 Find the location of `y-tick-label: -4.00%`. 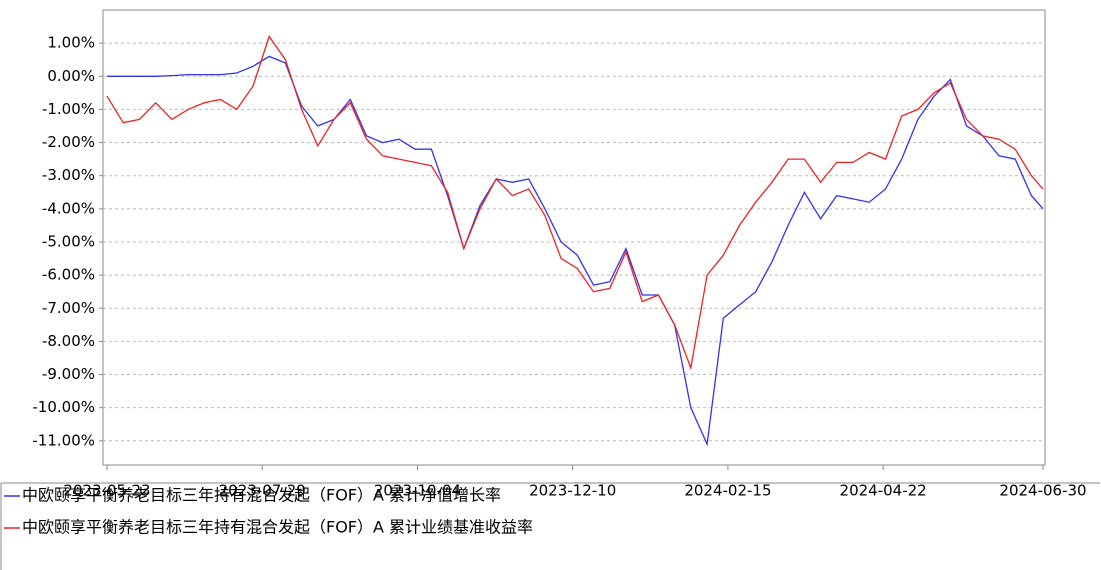

y-tick-label: -4.00% is located at coordinates (68, 208).